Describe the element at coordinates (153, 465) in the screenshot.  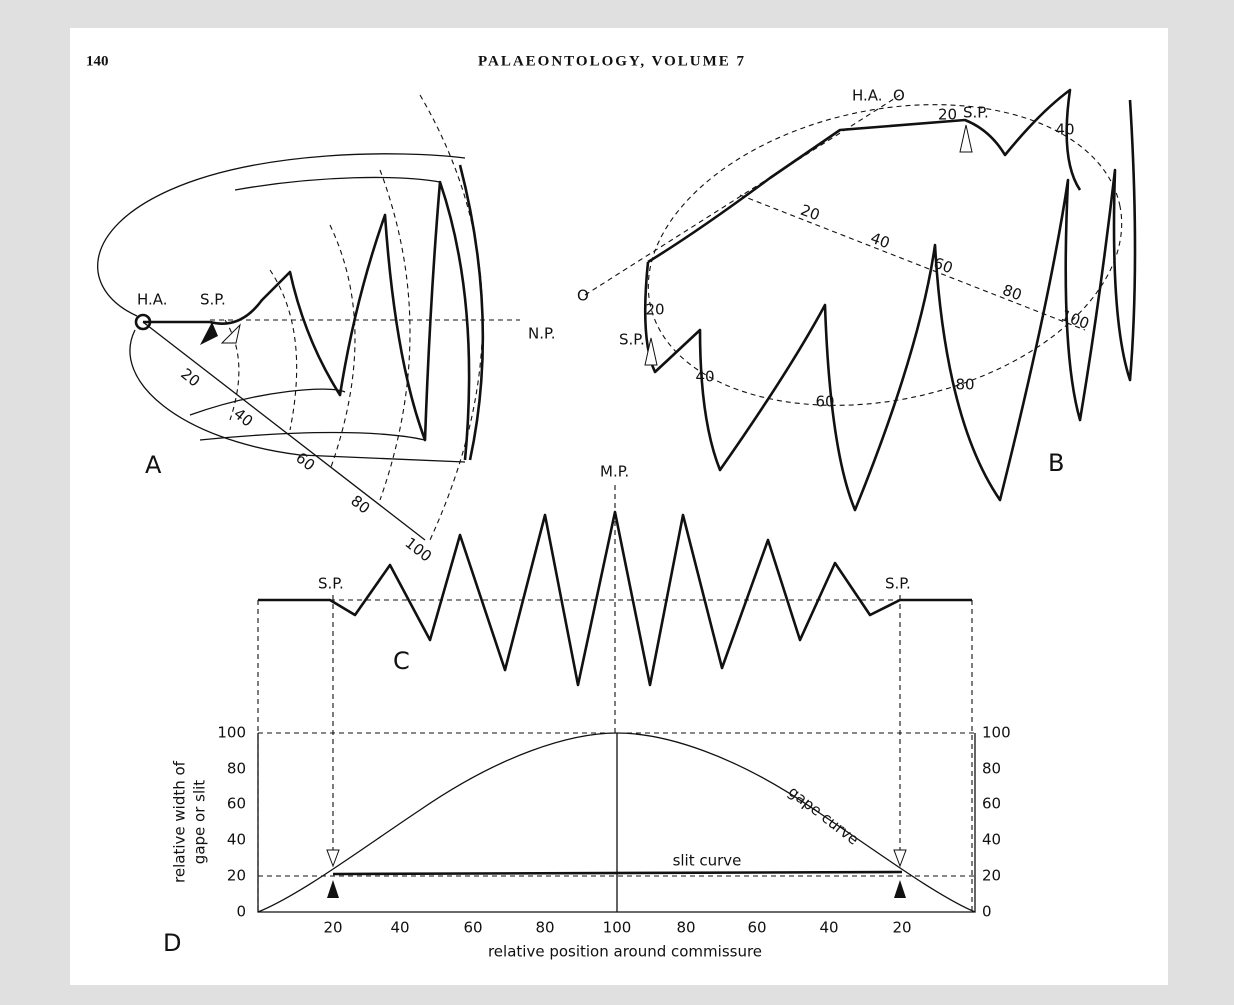
I see `panel-label: A` at that location.